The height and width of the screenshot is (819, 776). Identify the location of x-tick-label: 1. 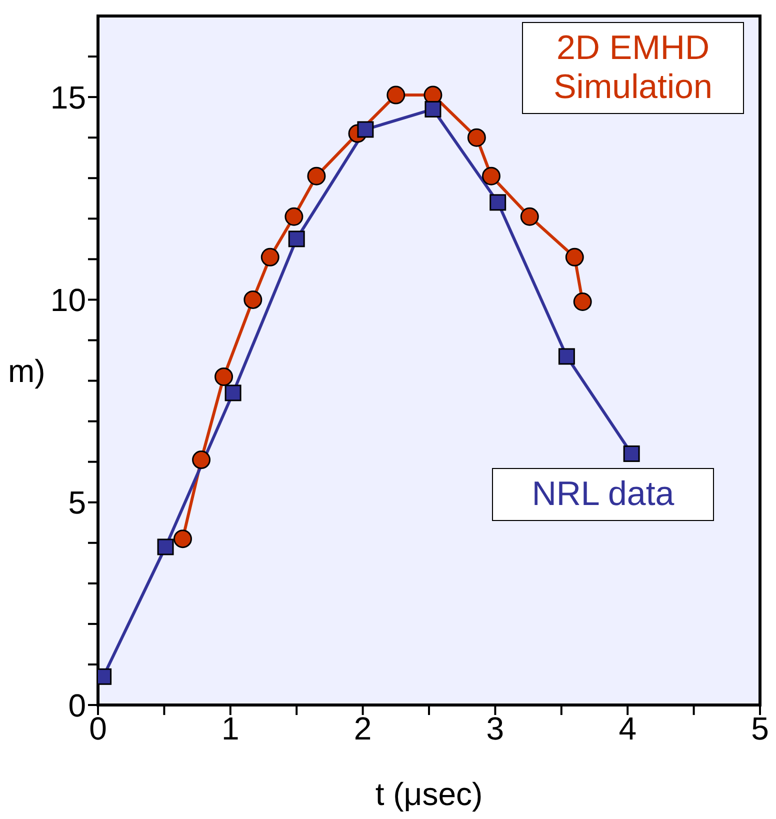
(231, 728).